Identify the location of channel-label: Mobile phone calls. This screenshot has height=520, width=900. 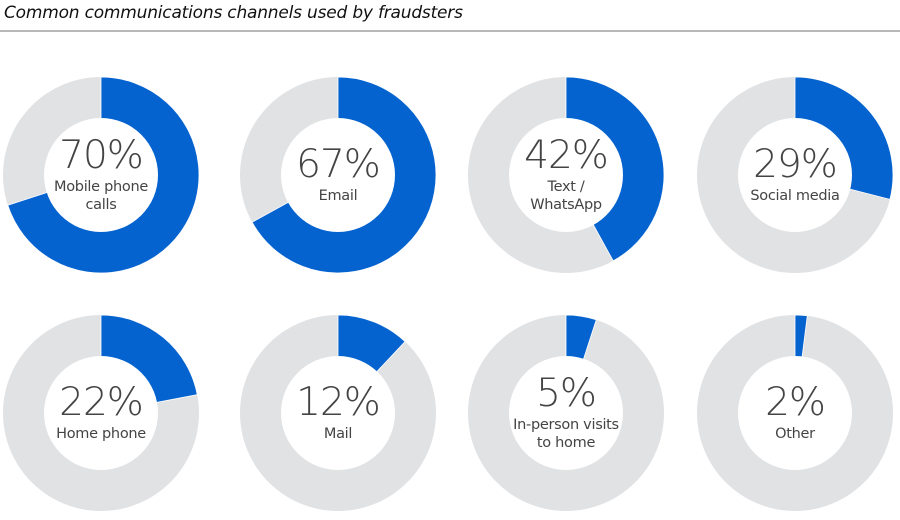
(101, 196).